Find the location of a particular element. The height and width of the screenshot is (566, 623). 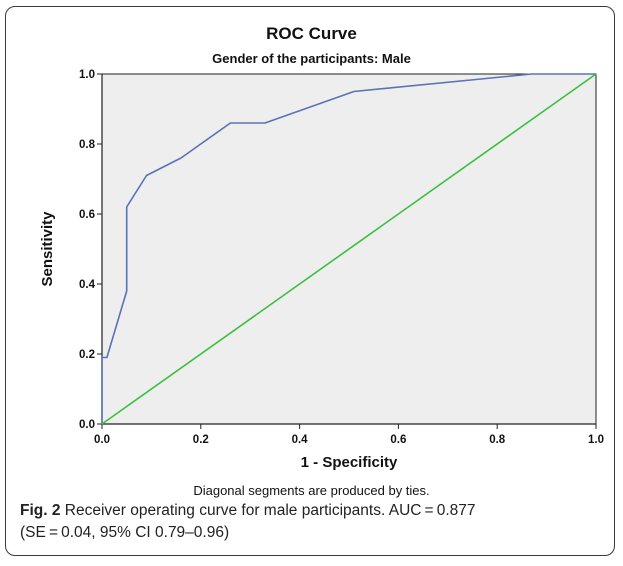

y-tick-label: 0.6 is located at coordinates (87, 215).